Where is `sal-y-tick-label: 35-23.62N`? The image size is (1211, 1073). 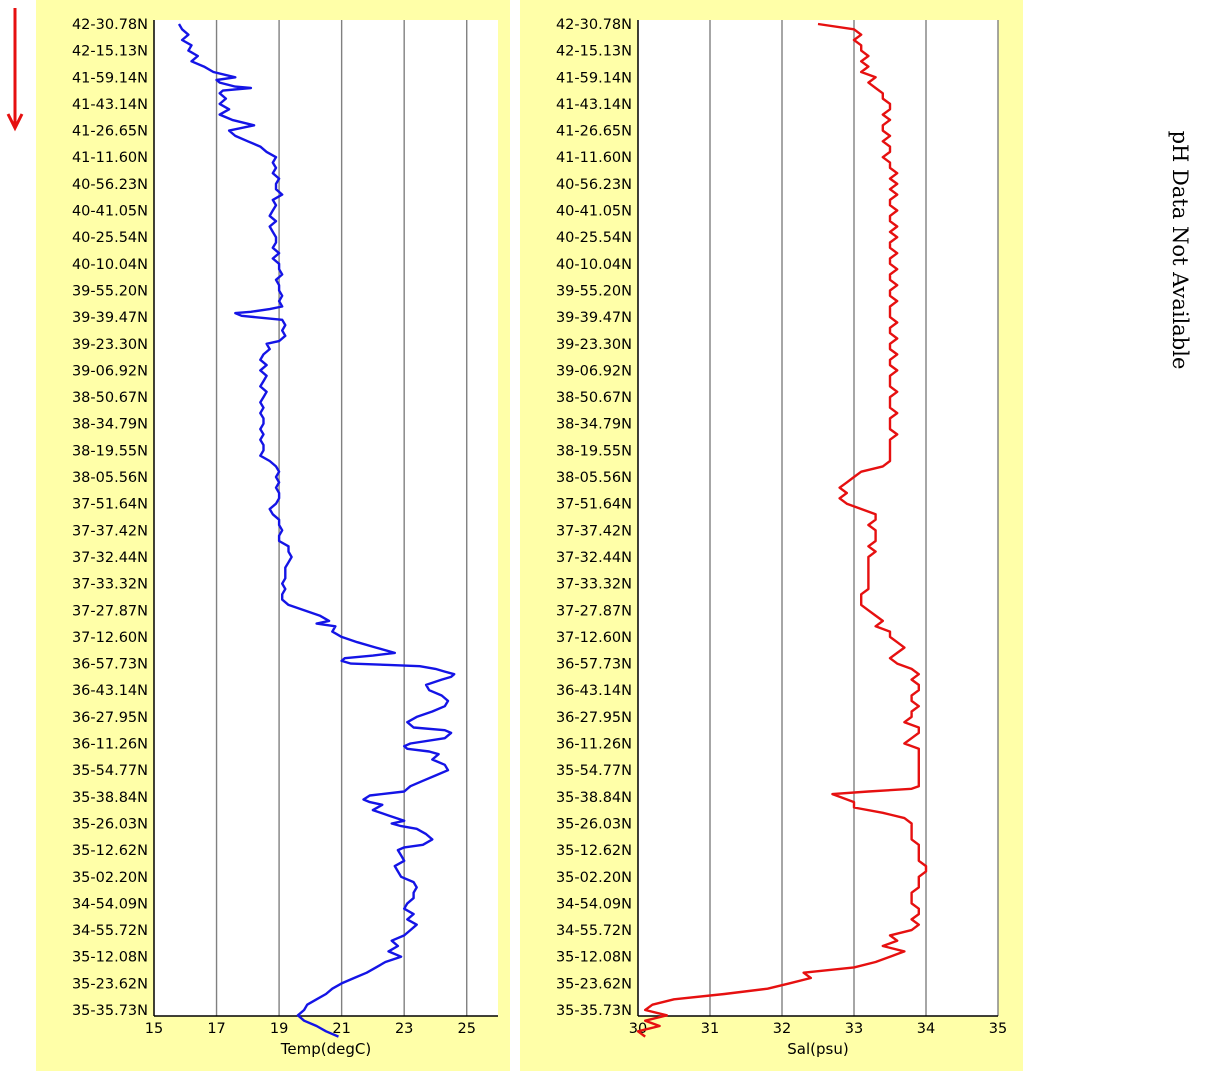
sal-y-tick-label: 35-23.62N is located at coordinates (594, 984).